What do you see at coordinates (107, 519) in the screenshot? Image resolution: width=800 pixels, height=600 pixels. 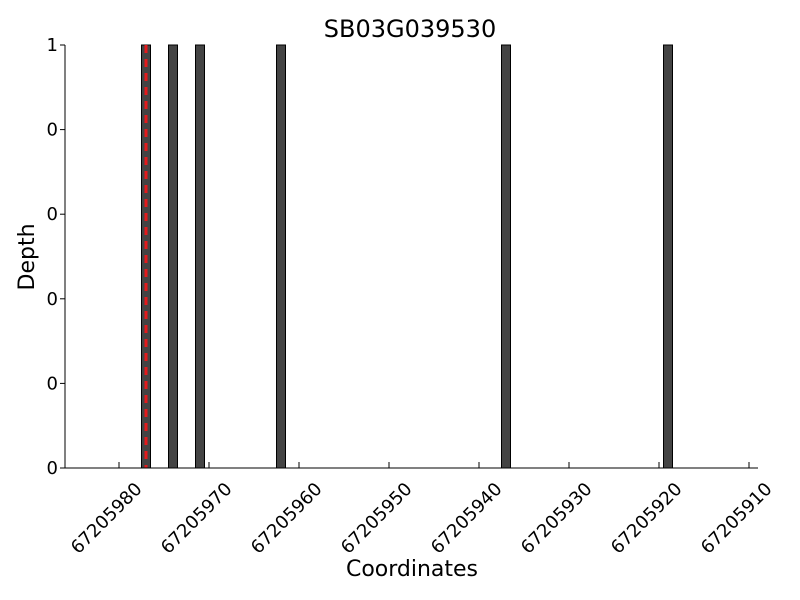 I see `x-tick-label: 67205980` at bounding box center [107, 519].